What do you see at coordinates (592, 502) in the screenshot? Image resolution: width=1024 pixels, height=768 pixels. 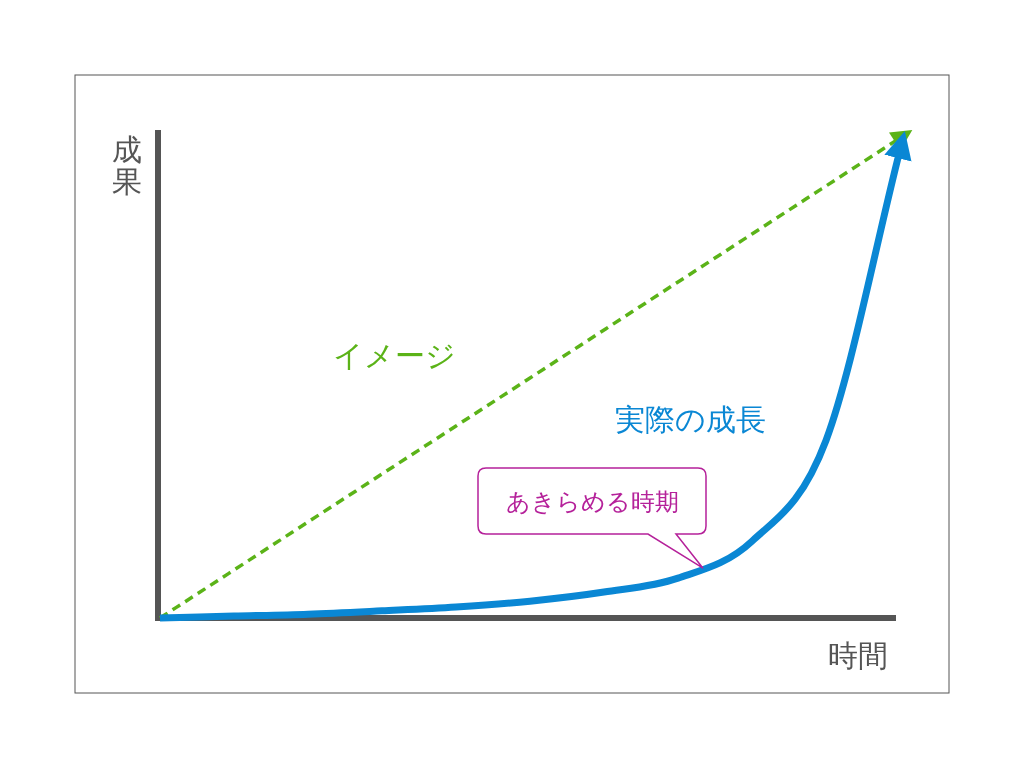 I see `annotation: あきらめる時期` at bounding box center [592, 502].